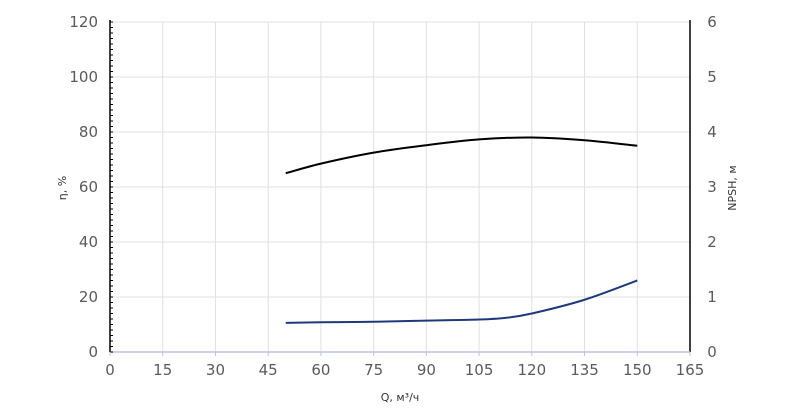  I want to click on y-tick-label: 60, so click(88, 187).